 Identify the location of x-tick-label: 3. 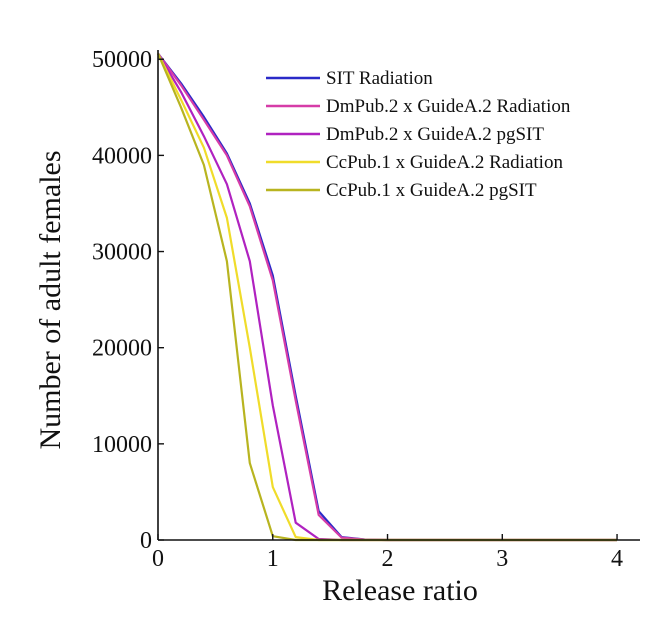
(502, 559).